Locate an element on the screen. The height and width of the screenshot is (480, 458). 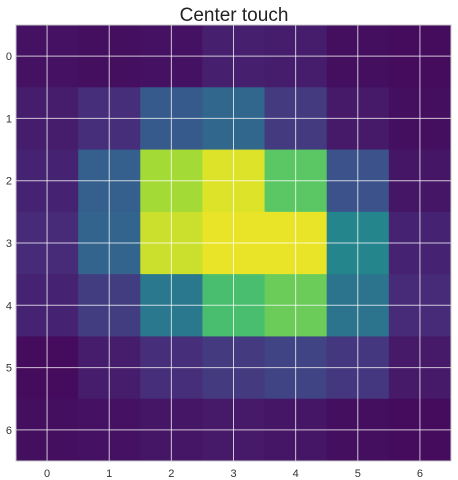
x-tick-label-0: 0 is located at coordinates (47, 474).